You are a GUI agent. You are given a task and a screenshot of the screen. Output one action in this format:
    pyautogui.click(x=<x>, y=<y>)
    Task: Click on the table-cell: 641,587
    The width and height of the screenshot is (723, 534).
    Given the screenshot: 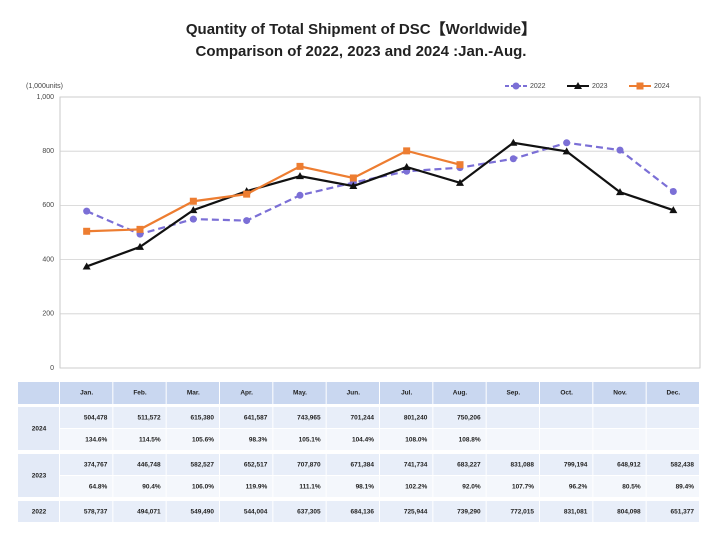 What is the action you would take?
    pyautogui.click(x=256, y=418)
    